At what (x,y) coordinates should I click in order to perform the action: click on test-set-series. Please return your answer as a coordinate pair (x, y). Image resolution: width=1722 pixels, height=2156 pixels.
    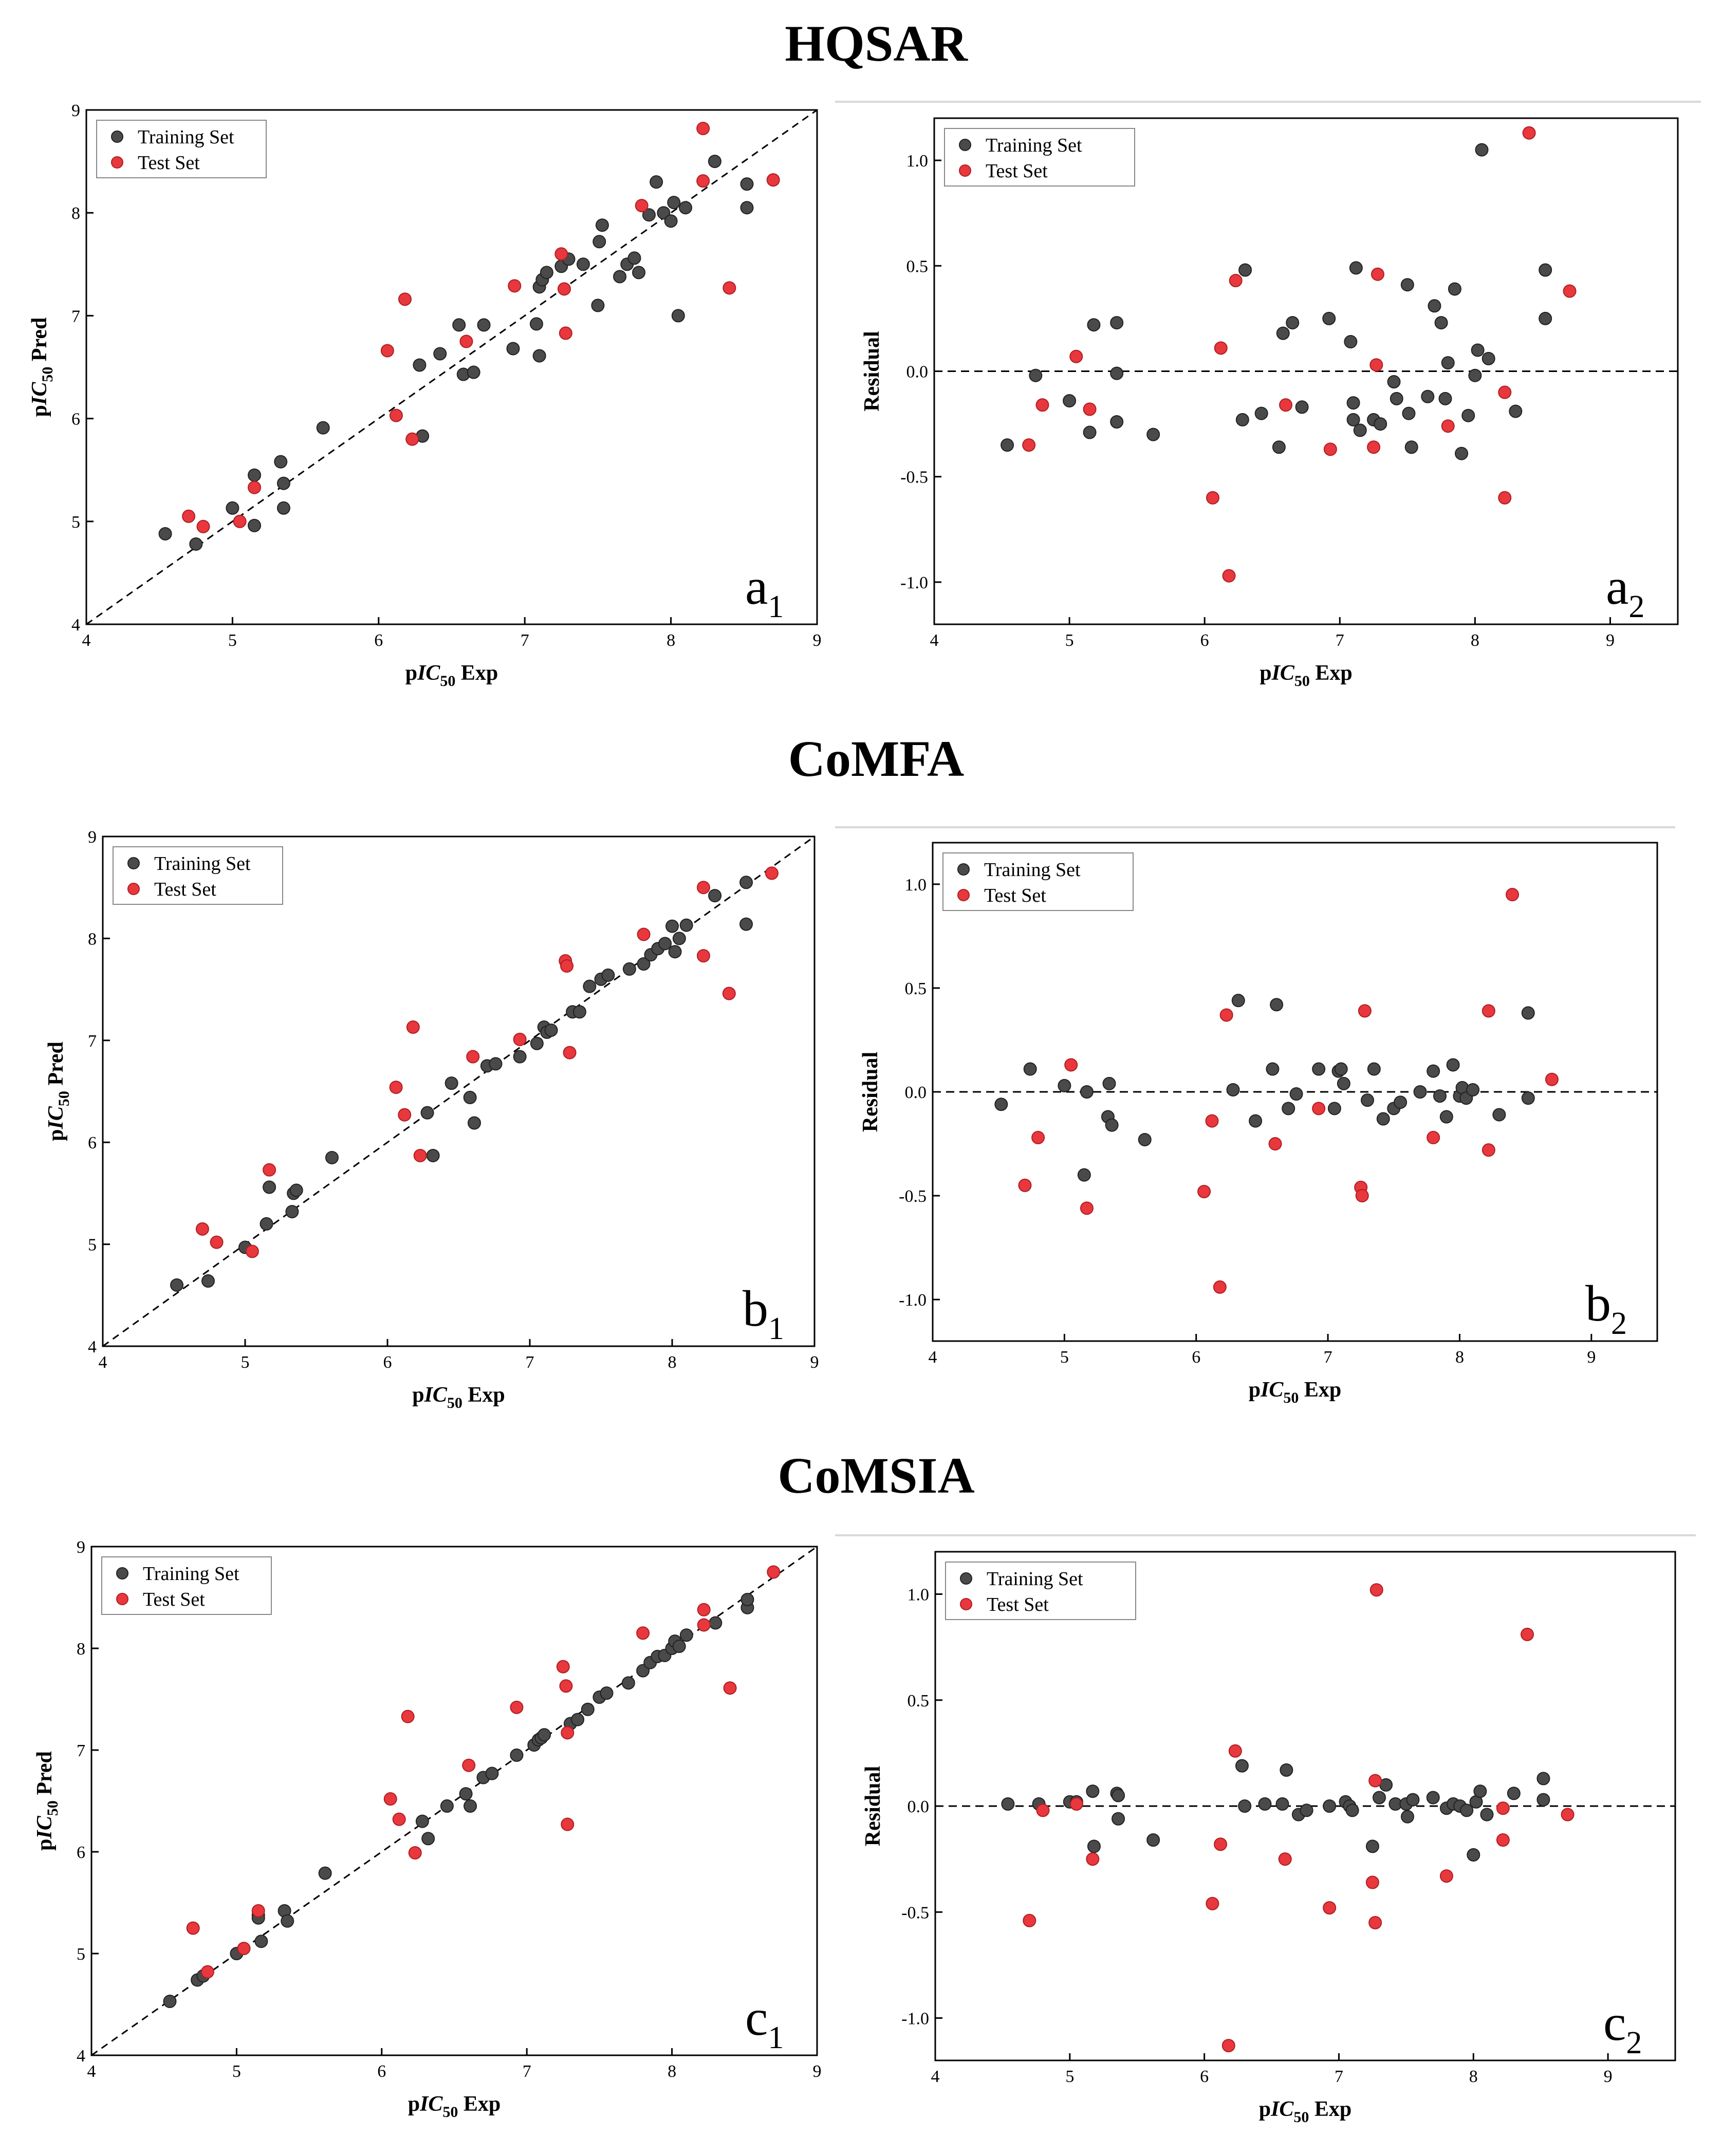
    Looking at the image, I should click on (1288, 1091).